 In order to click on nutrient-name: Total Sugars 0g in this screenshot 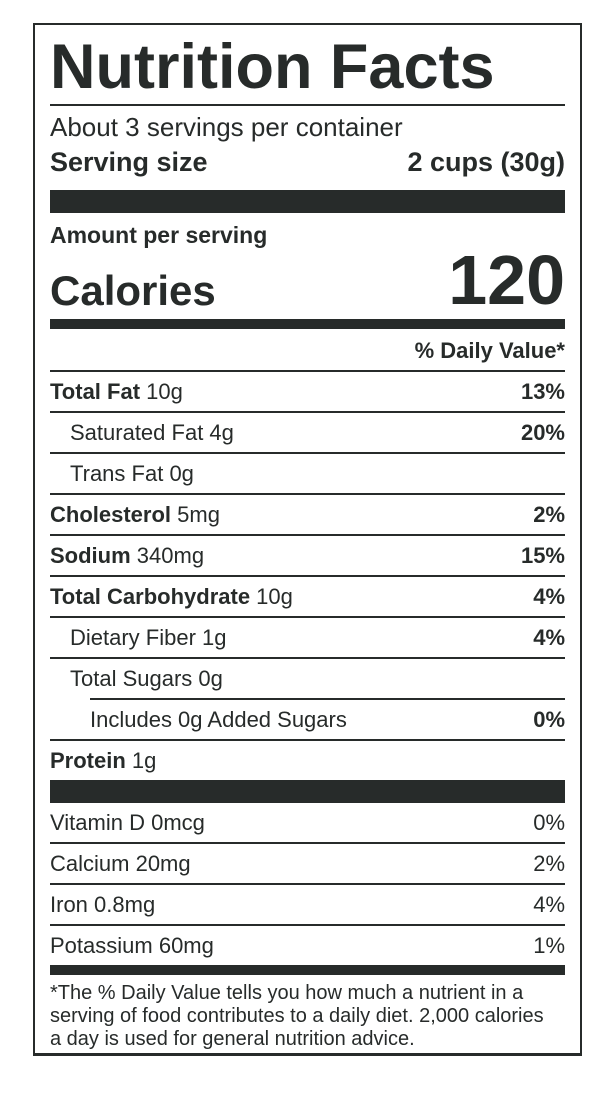, I will do `click(146, 679)`.